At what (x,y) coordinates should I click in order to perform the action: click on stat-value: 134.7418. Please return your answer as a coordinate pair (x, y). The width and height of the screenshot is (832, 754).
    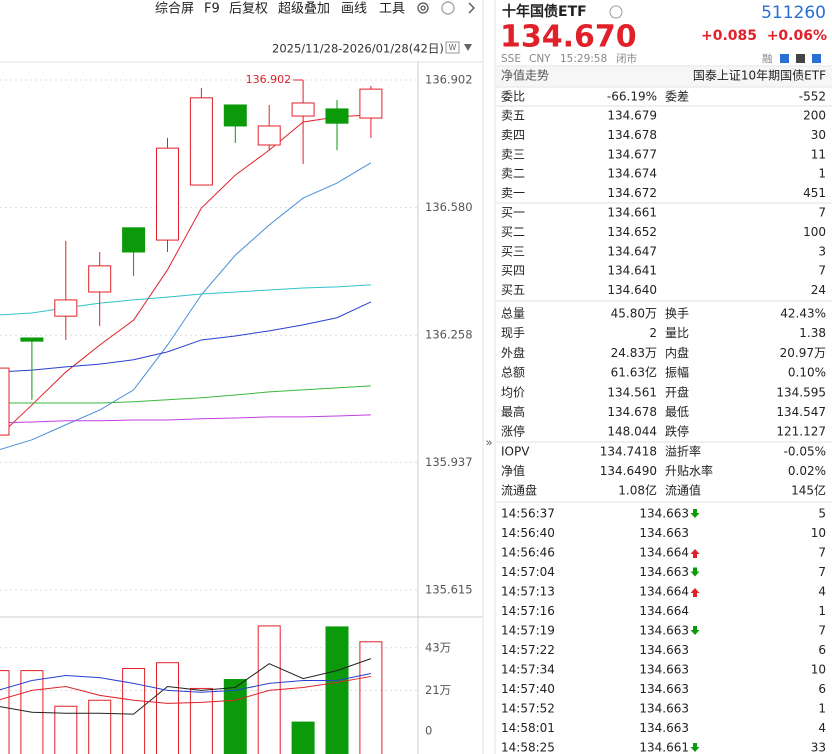
    Looking at the image, I should click on (628, 452).